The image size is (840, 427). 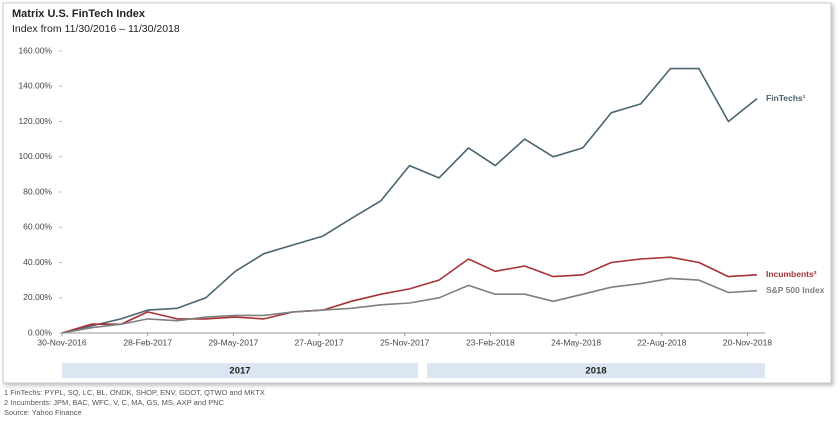 What do you see at coordinates (786, 98) in the screenshot?
I see `series-label: FinTechs¹` at bounding box center [786, 98].